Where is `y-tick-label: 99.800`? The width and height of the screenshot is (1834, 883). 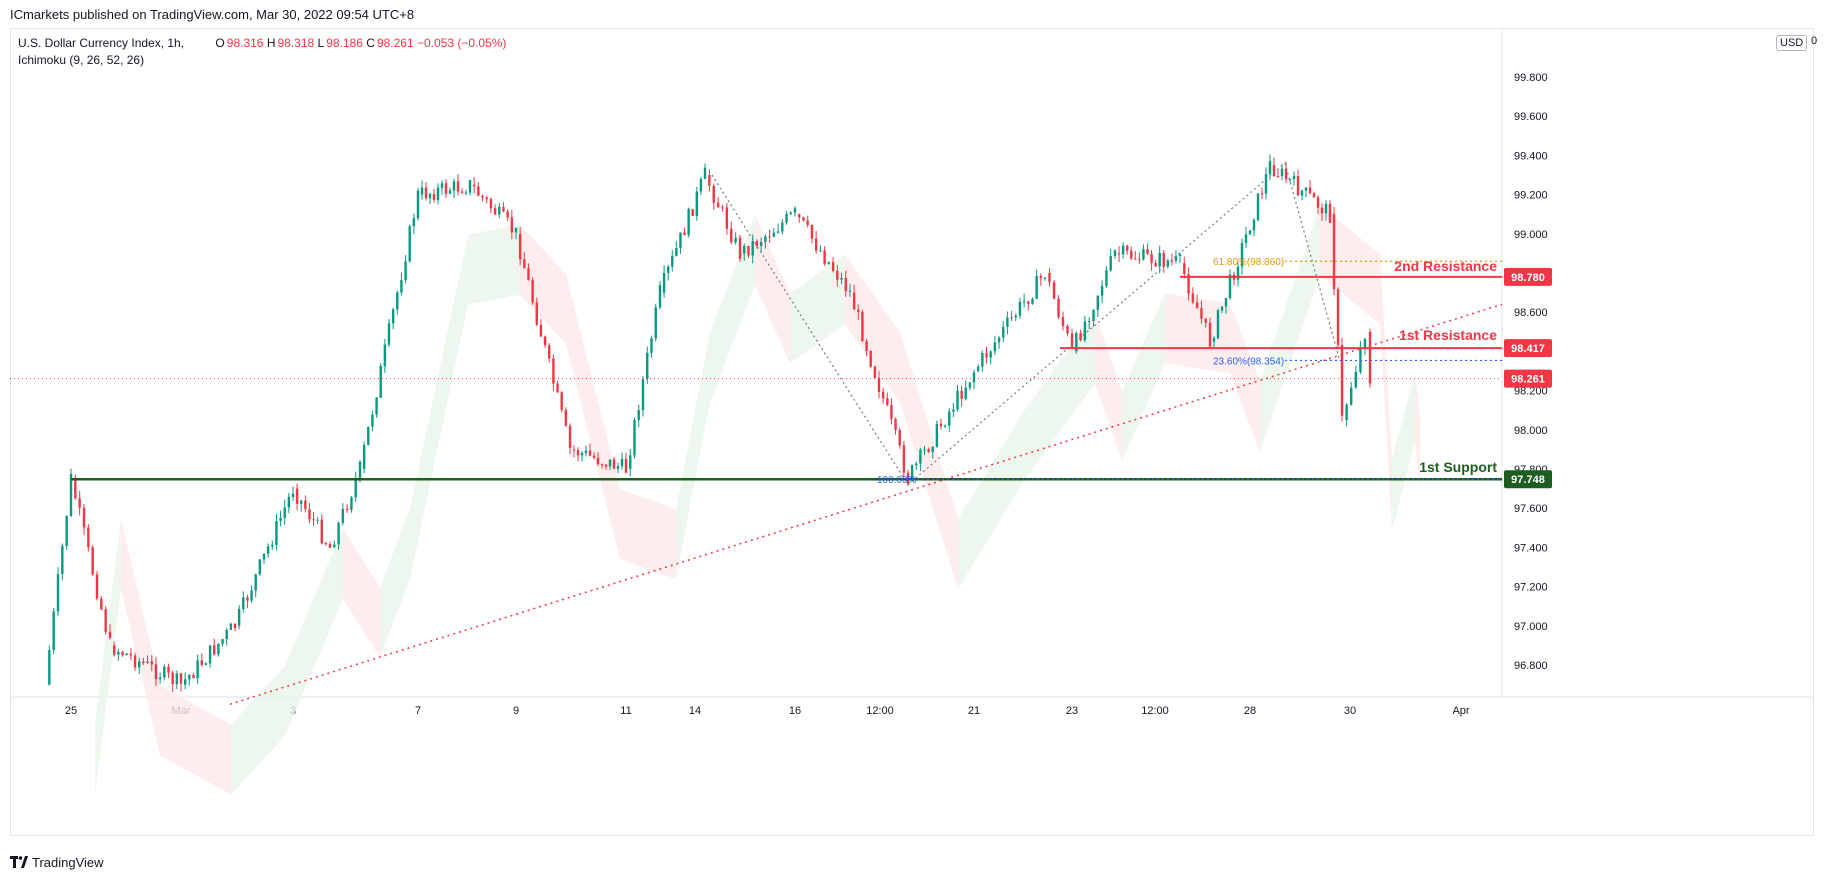 y-tick-label: 99.800 is located at coordinates (1531, 78).